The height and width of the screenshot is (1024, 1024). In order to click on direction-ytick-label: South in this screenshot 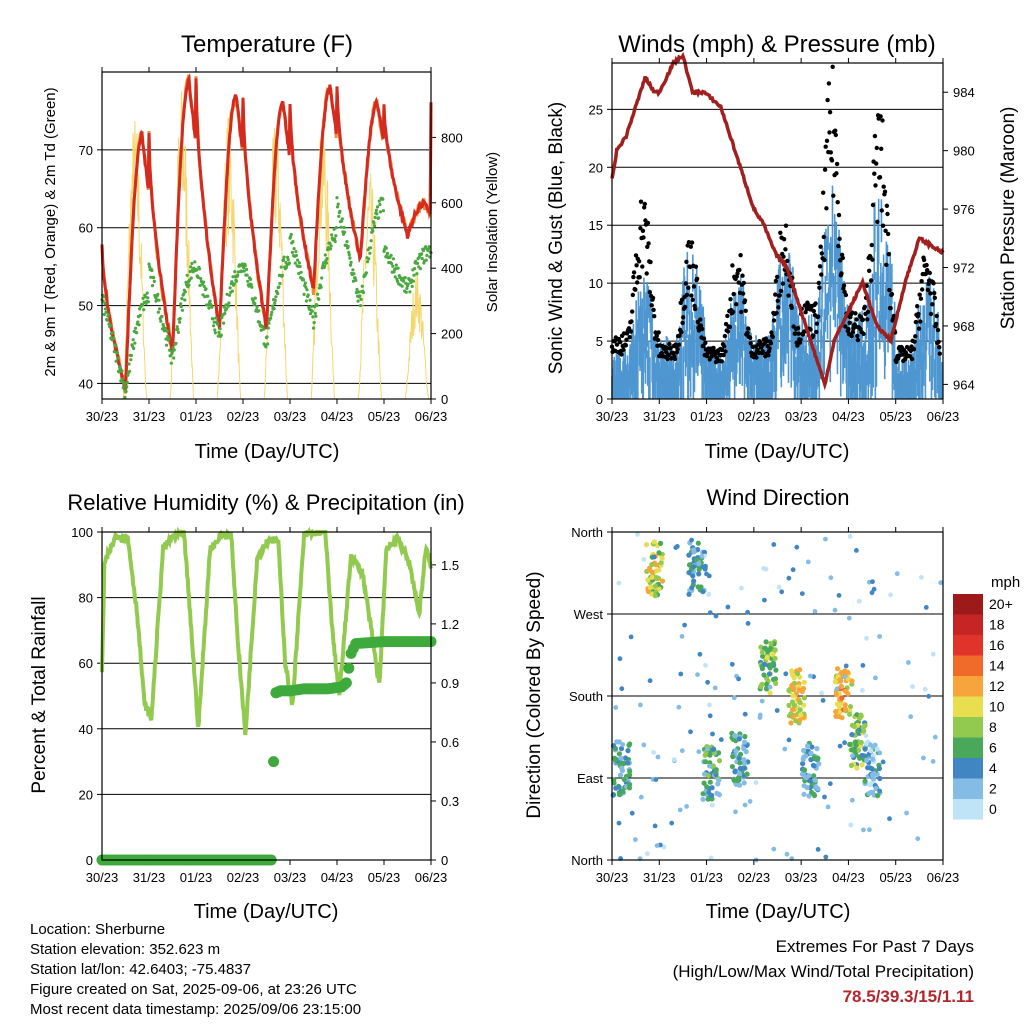, I will do `click(586, 696)`.